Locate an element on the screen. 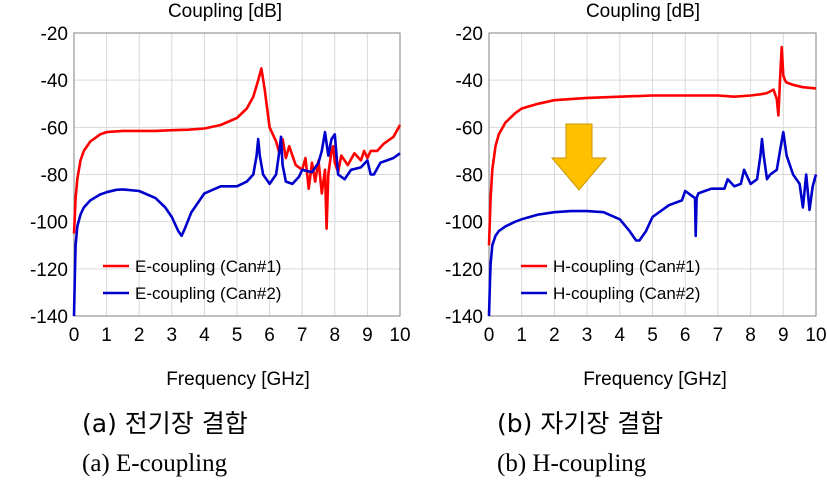 The image size is (827, 487). legend: H-coupling (Can#1) H-coupling (Can#2) is located at coordinates (610, 280).